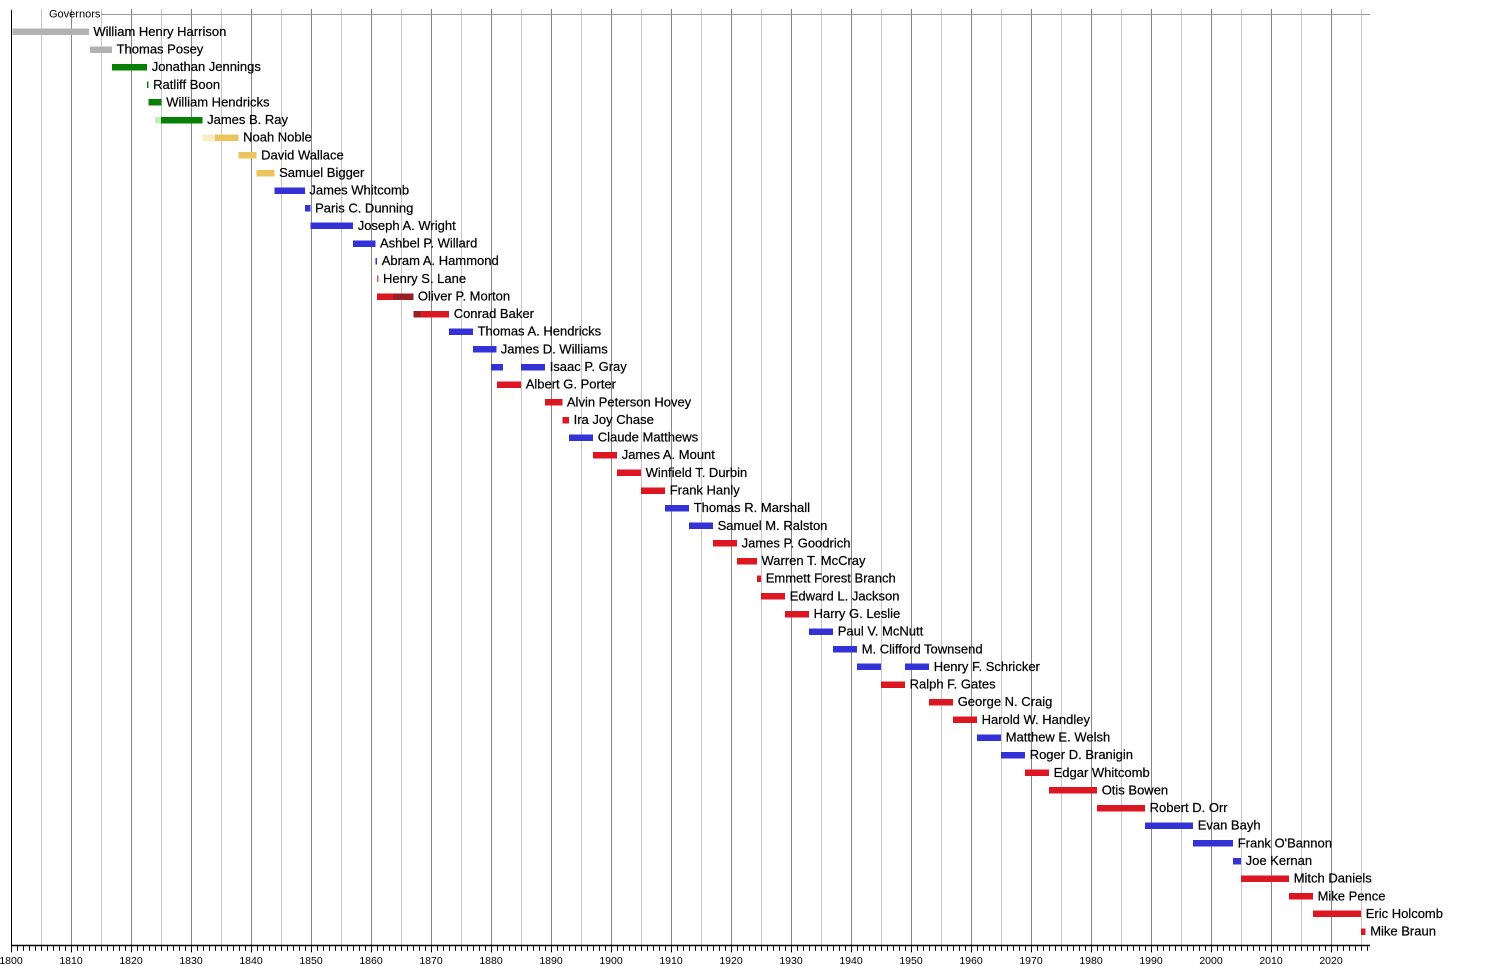 The image size is (1500, 966). What do you see at coordinates (629, 401) in the screenshot?
I see `svg-text: Alvin Peterson Hovey` at bounding box center [629, 401].